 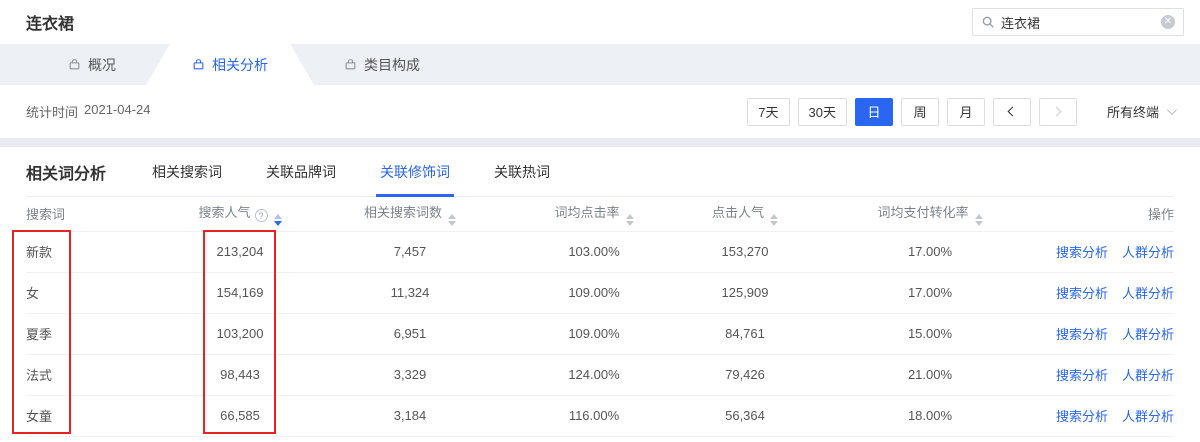 What do you see at coordinates (46, 215) in the screenshot?
I see `col-keyword: 搜索词` at bounding box center [46, 215].